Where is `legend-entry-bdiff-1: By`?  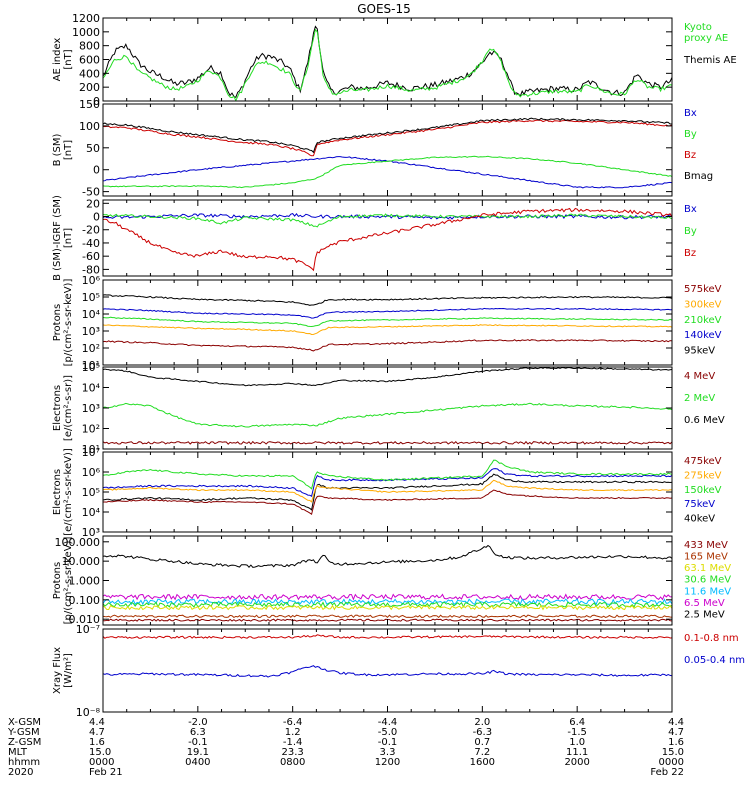 legend-entry-bdiff-1: By is located at coordinates (690, 231).